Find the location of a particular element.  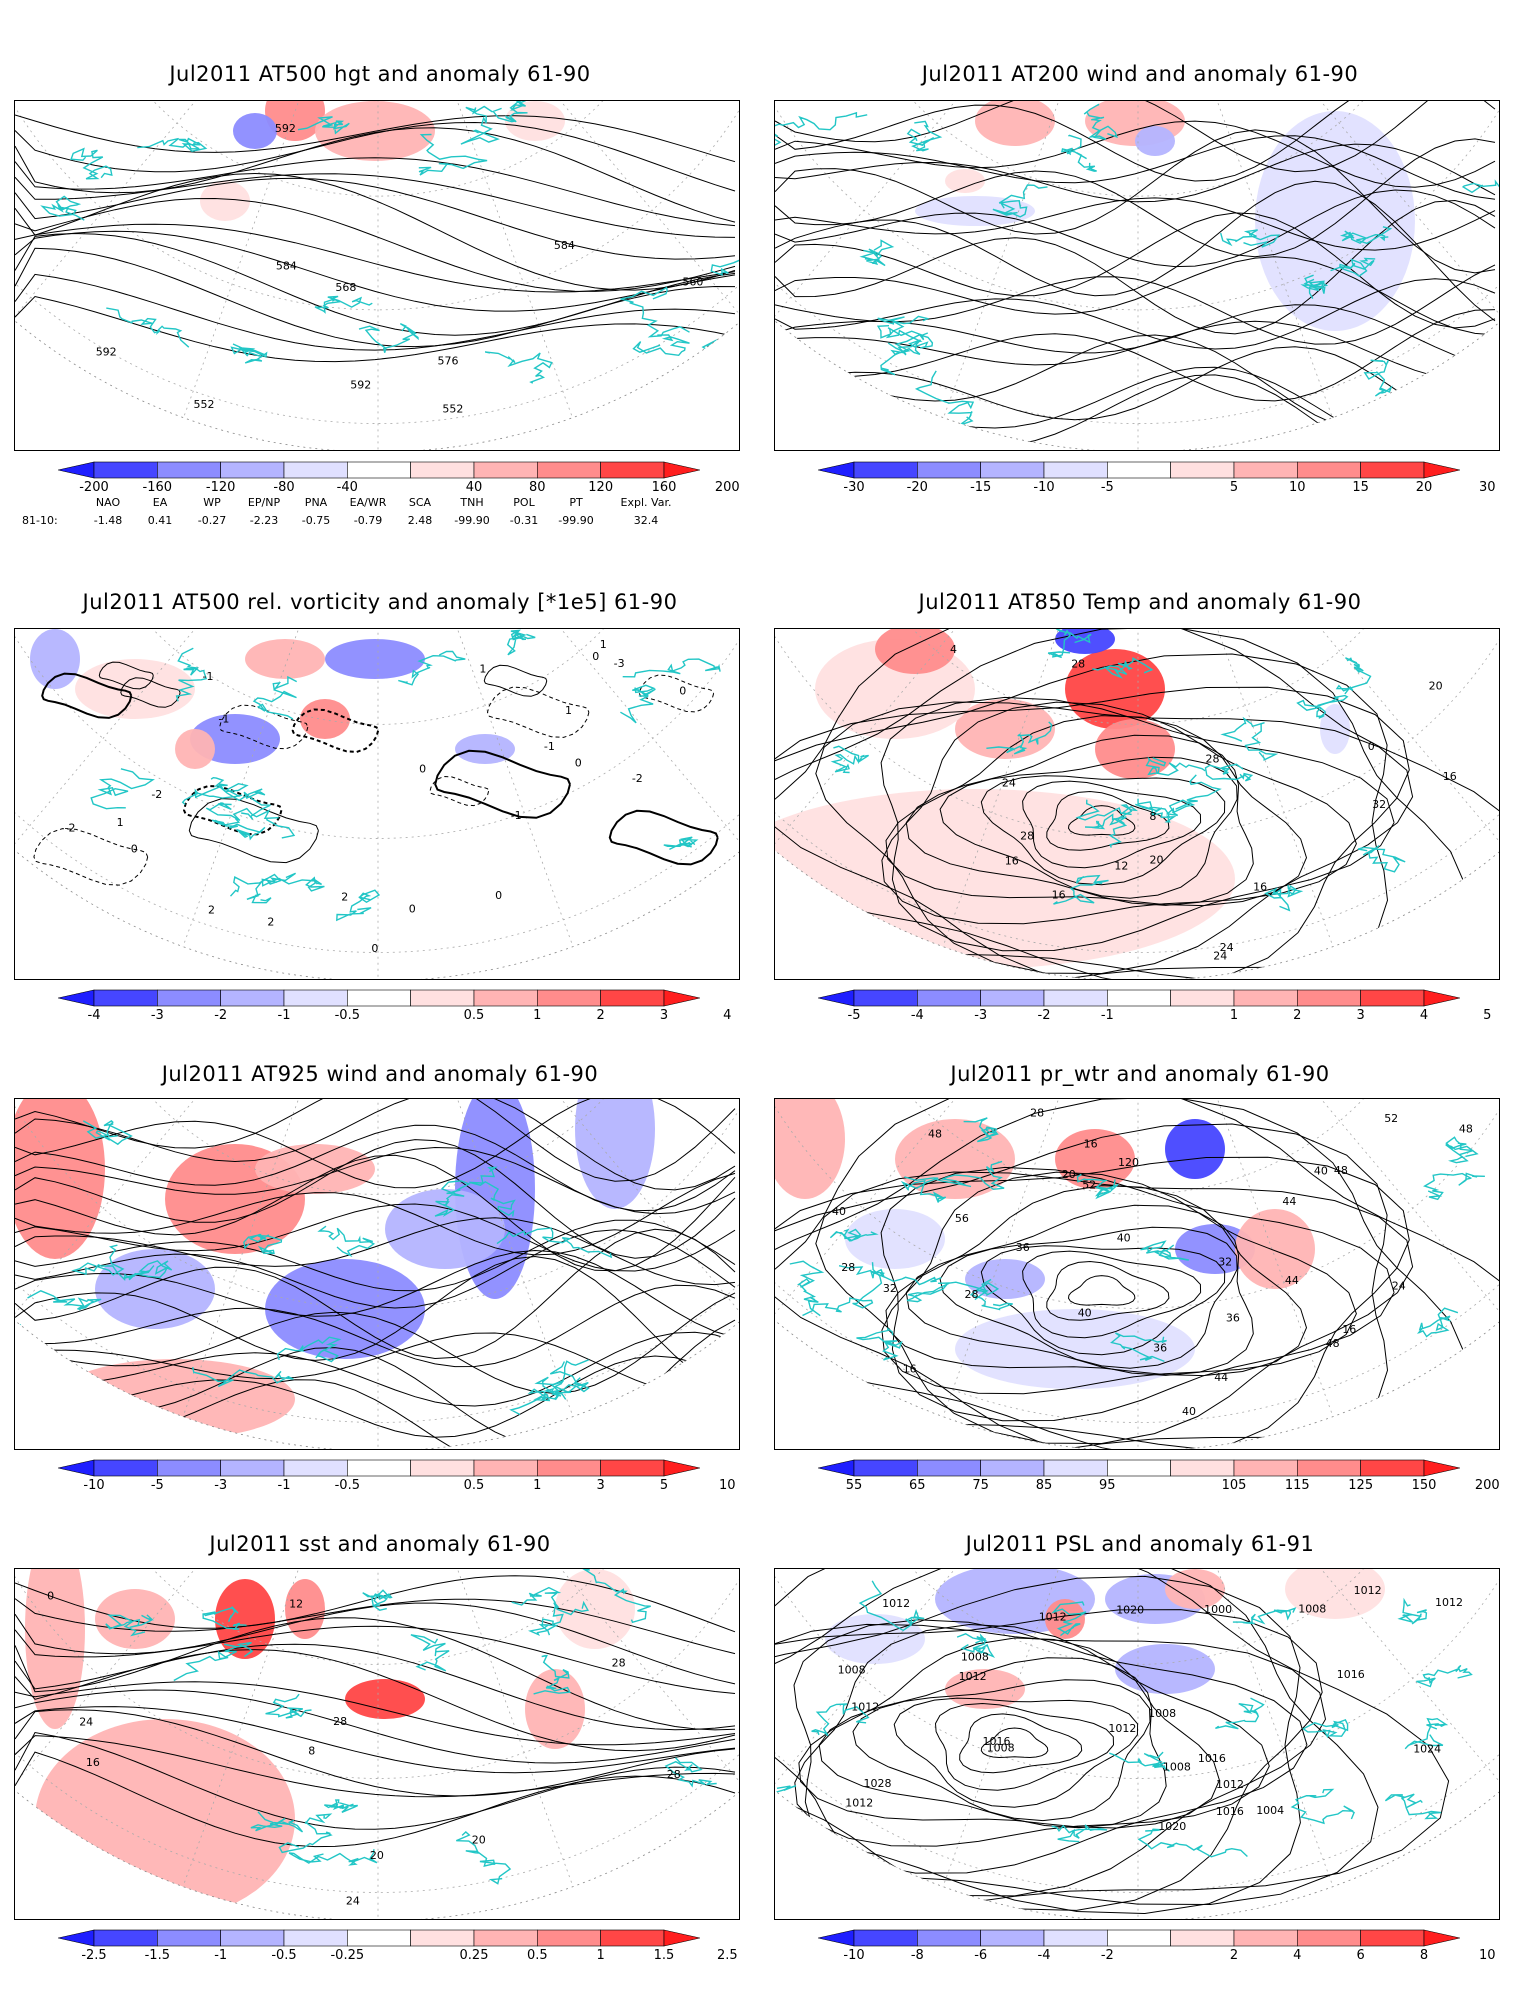

map-vort500: 0 -2 2 -1 1 2 0 -1 -2 -3 1 0 -1 2 0 1 -2 -1 0 1 0 0 0 is located at coordinates (377, 804).